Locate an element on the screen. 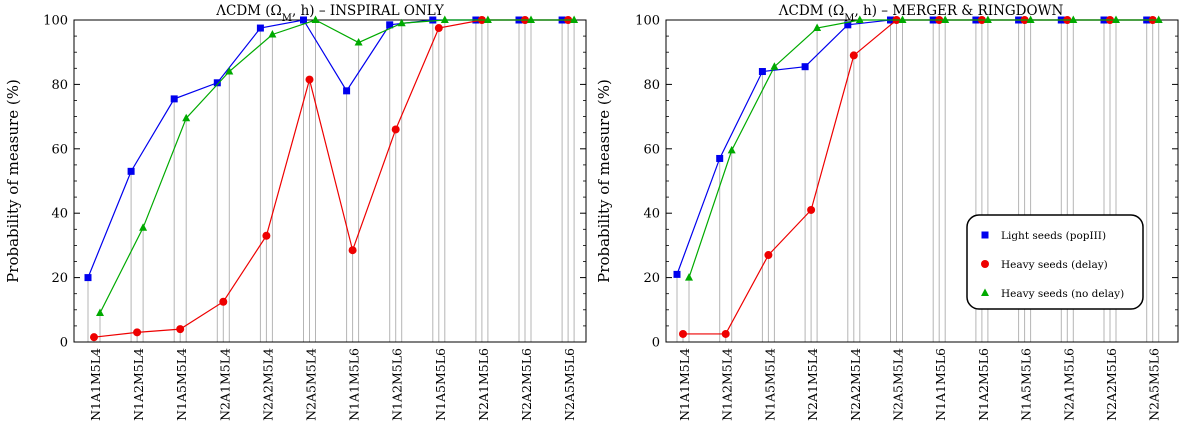 This screenshot has width=1183, height=447. x-category-label: N2A5M5L4 is located at coordinates (311, 384).